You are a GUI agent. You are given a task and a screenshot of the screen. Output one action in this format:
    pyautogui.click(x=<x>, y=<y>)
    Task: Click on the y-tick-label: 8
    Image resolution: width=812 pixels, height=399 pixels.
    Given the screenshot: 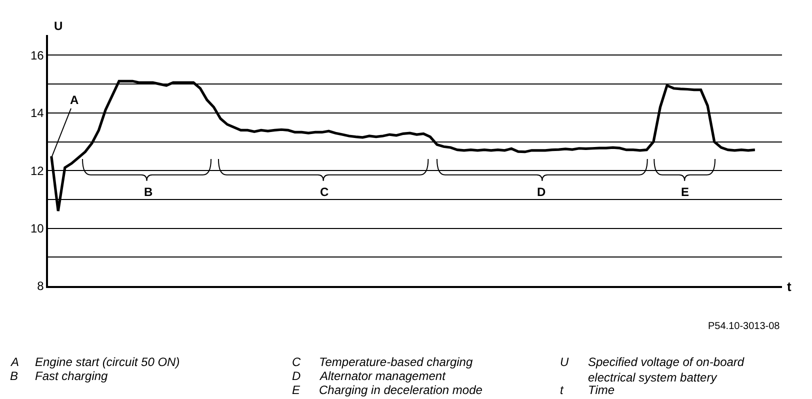 What is the action you would take?
    pyautogui.click(x=40, y=286)
    